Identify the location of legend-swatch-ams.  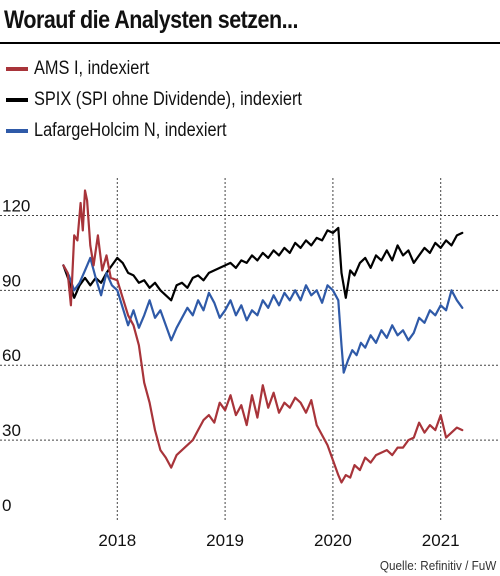
(17, 68).